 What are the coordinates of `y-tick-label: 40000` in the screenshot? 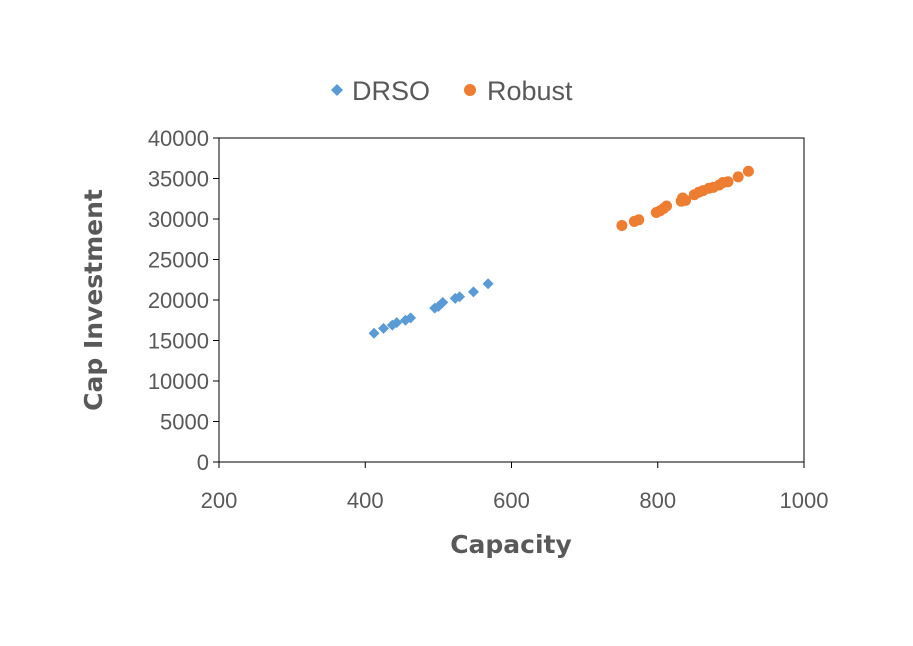 It's located at (178, 138).